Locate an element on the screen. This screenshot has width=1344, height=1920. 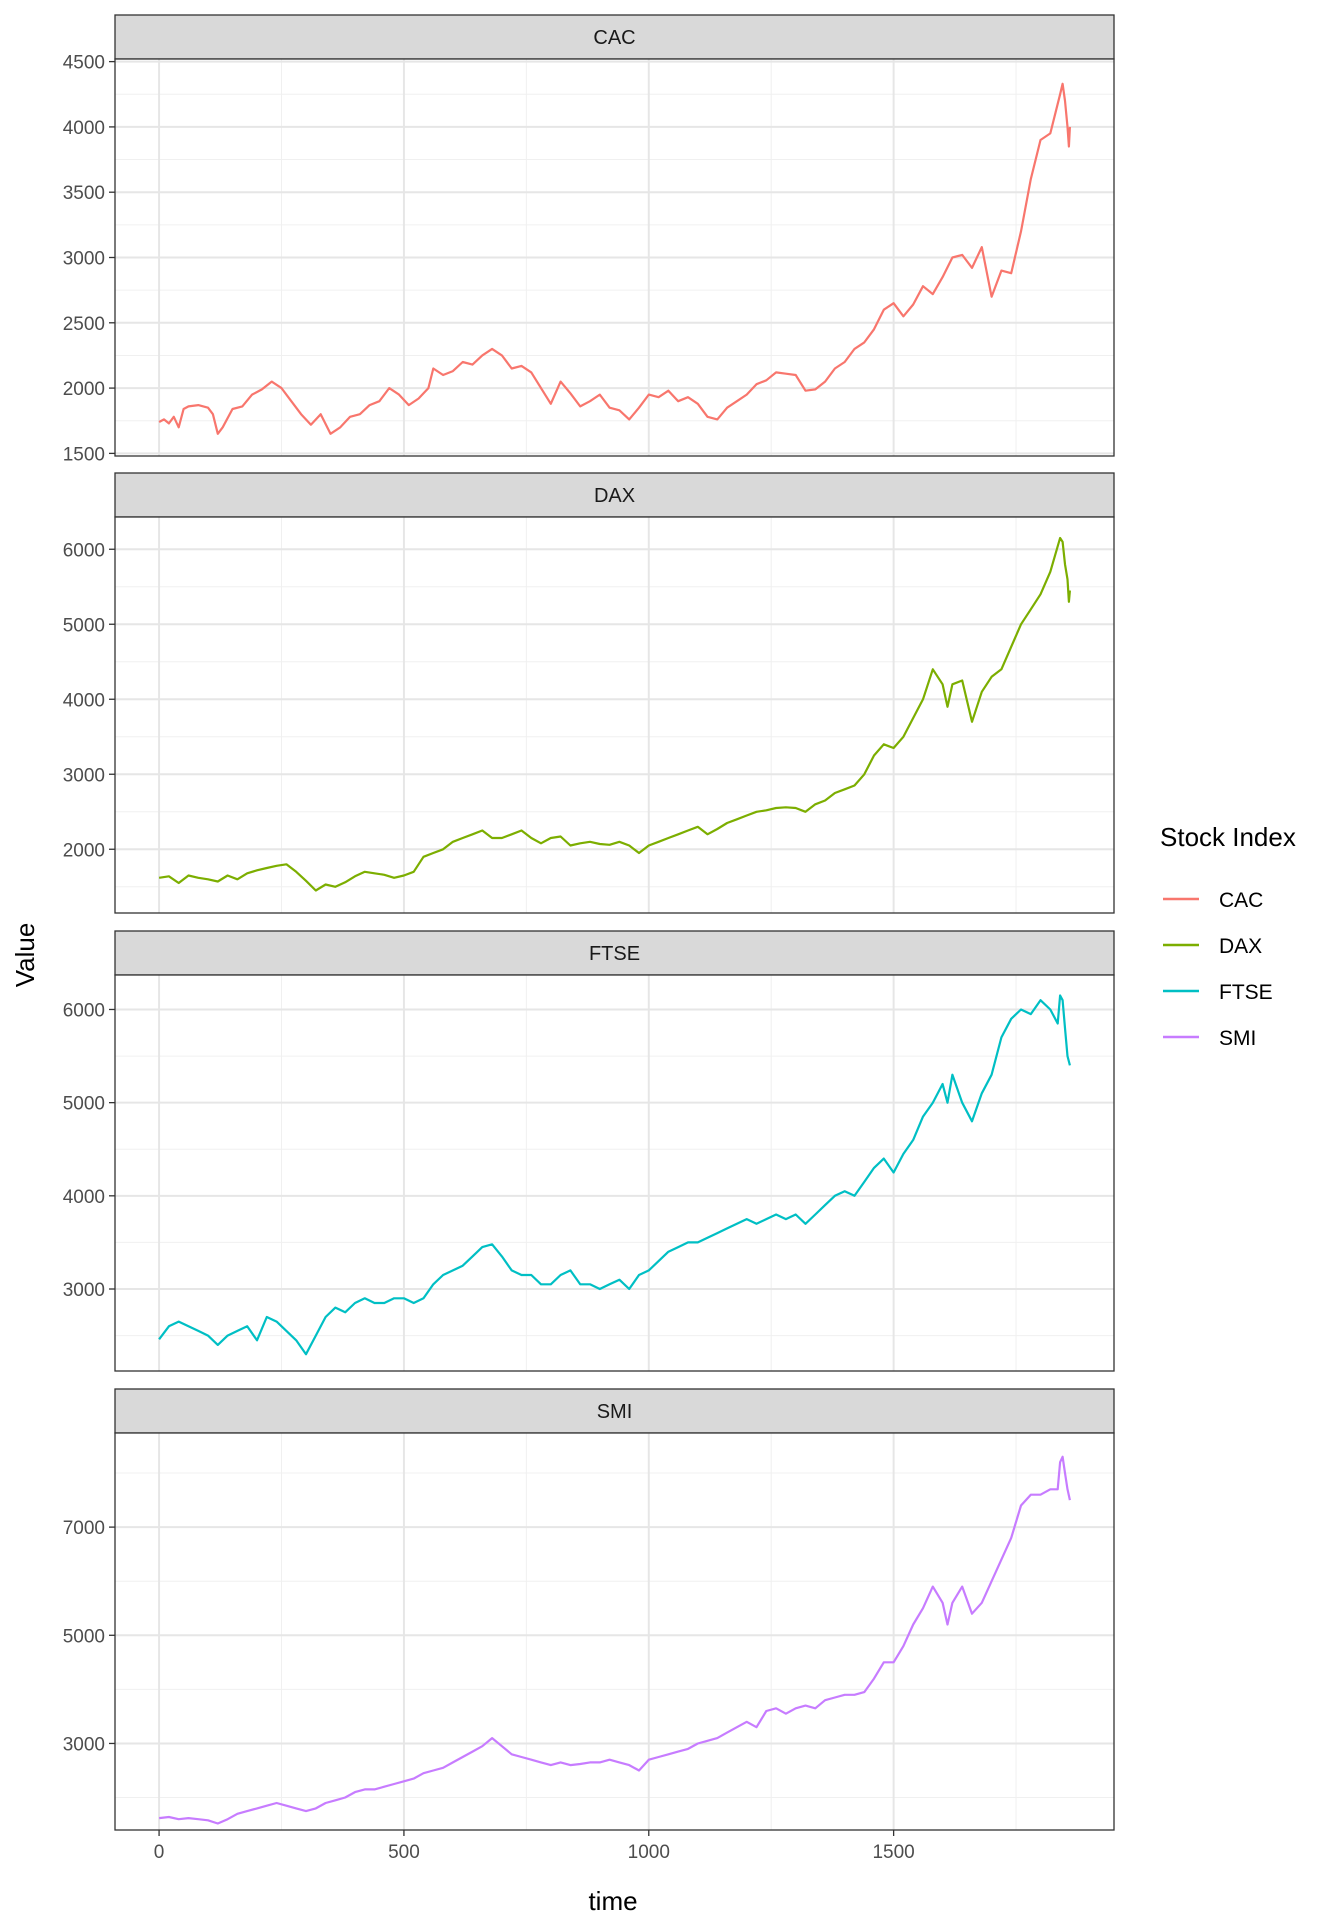
series-line-cac is located at coordinates (614, 258).